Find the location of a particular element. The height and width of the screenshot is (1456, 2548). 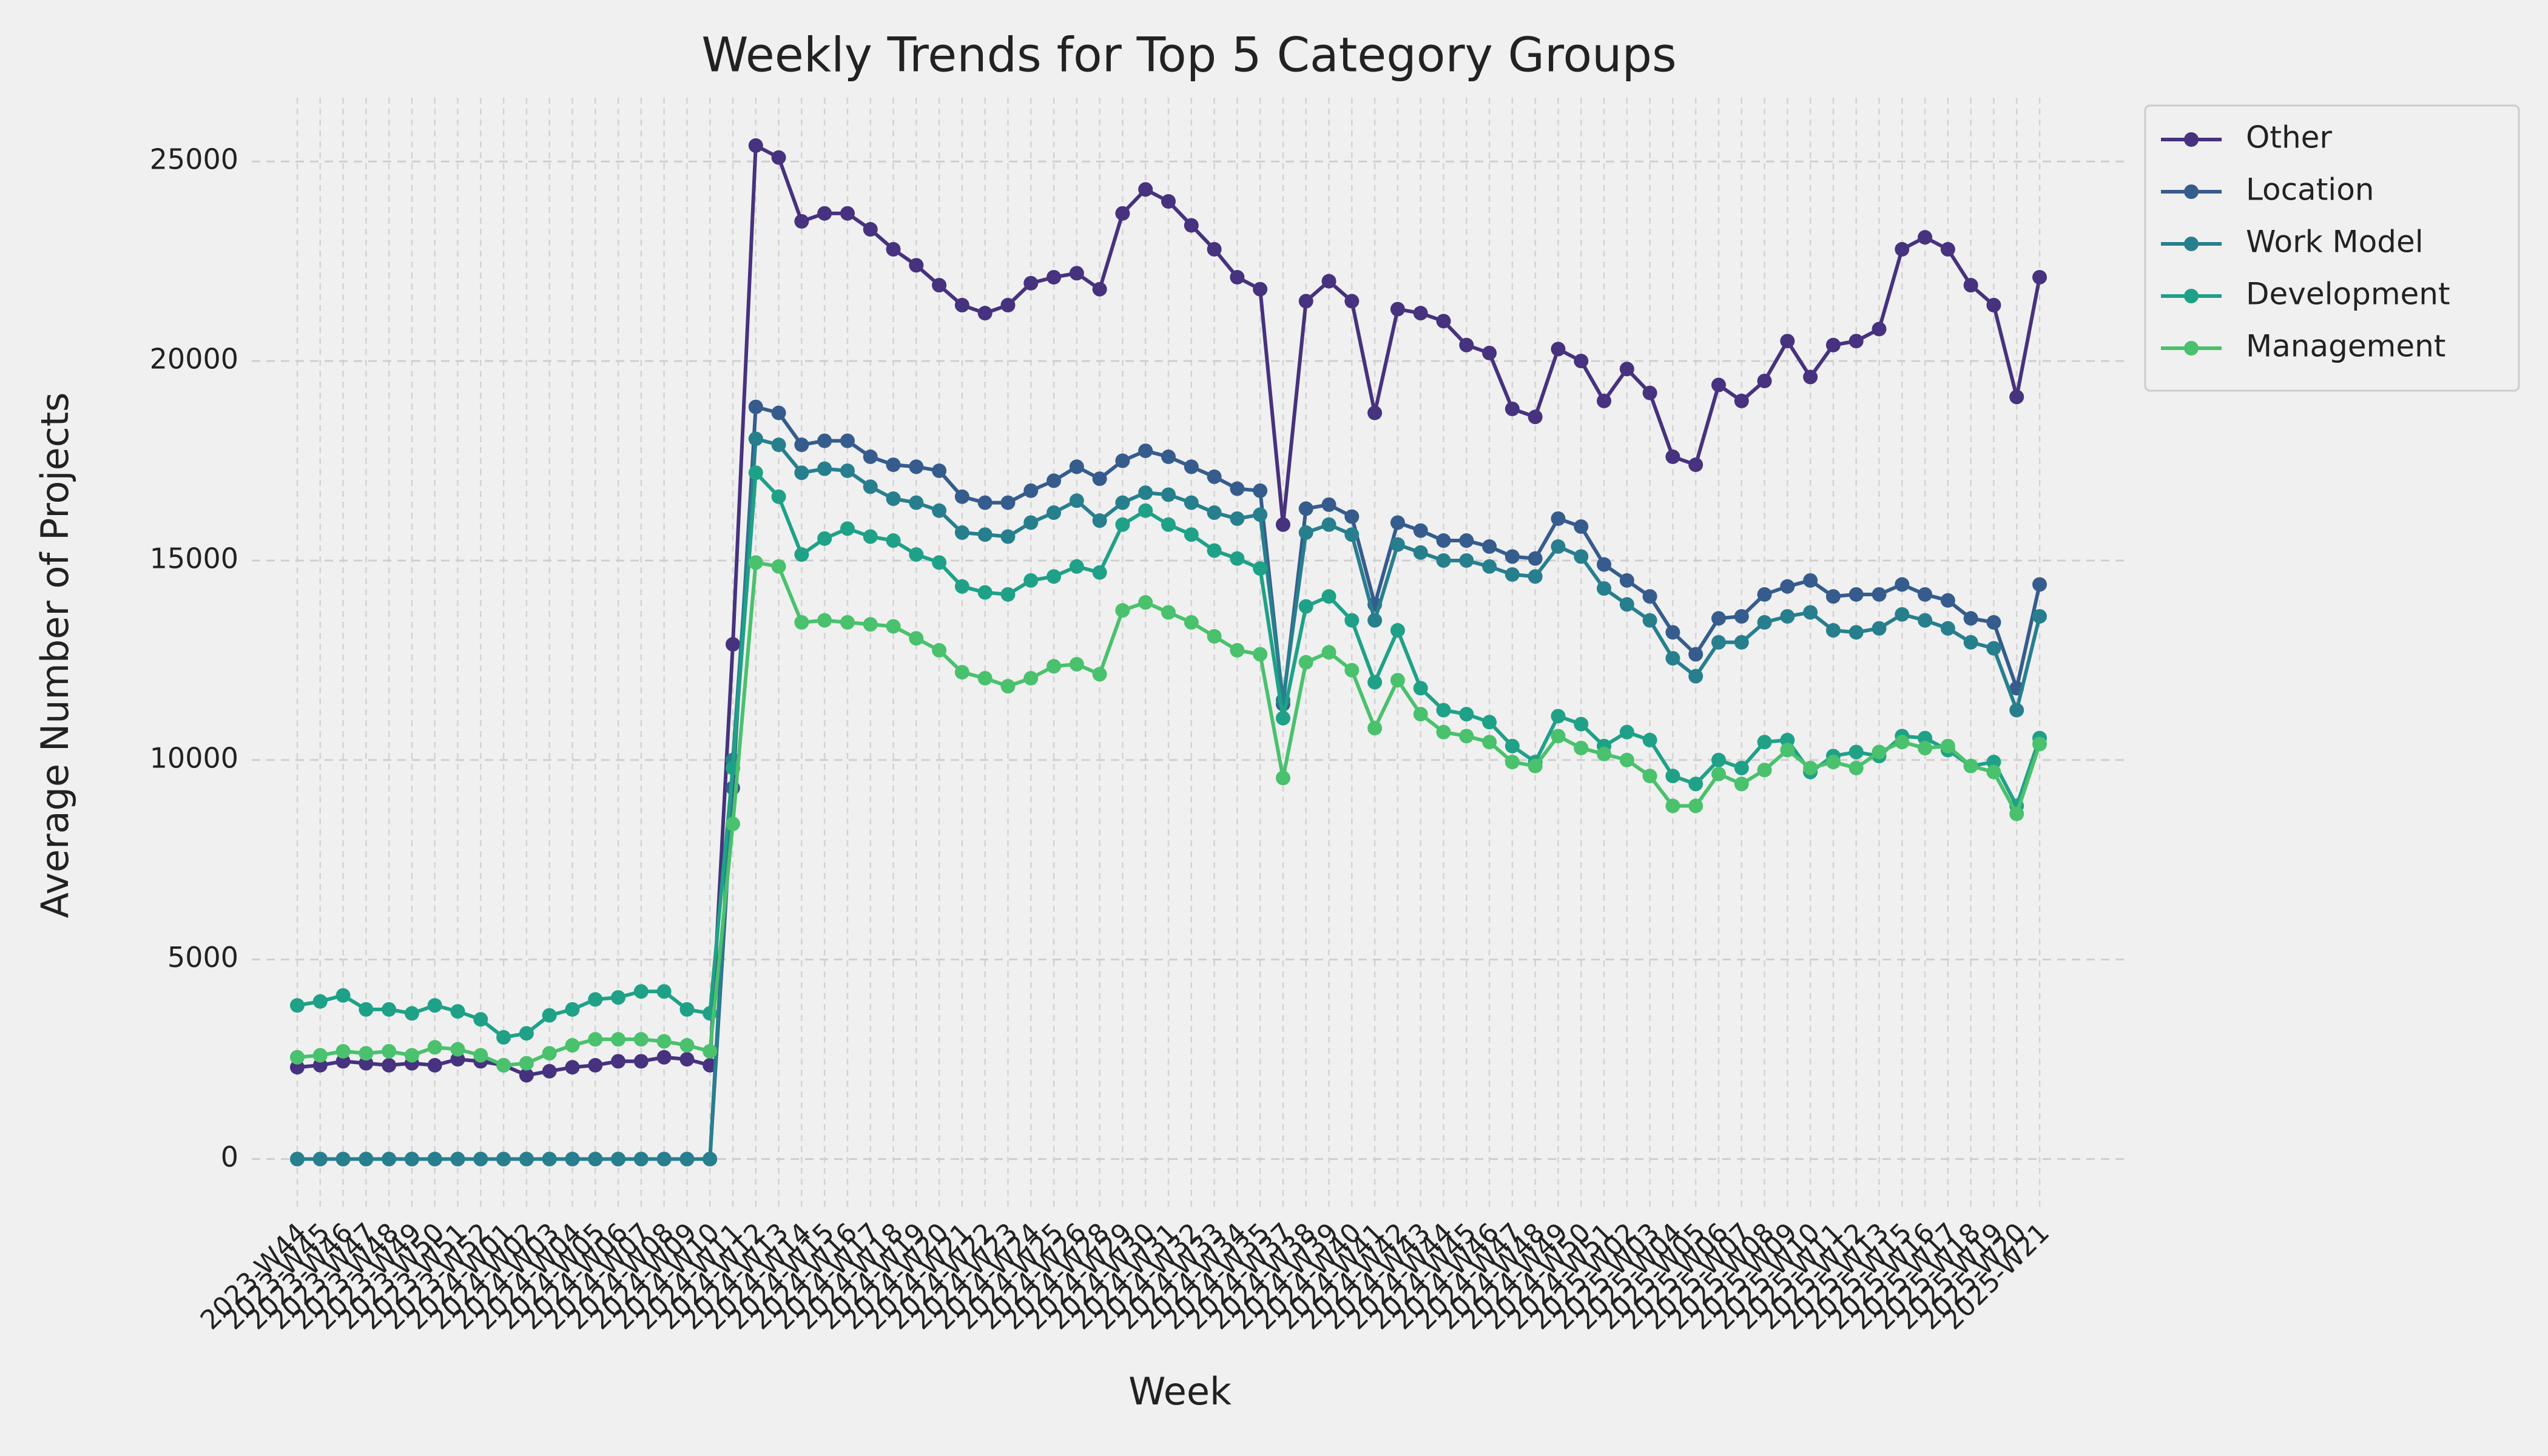

y-tick-label: 15000 is located at coordinates (194, 558).